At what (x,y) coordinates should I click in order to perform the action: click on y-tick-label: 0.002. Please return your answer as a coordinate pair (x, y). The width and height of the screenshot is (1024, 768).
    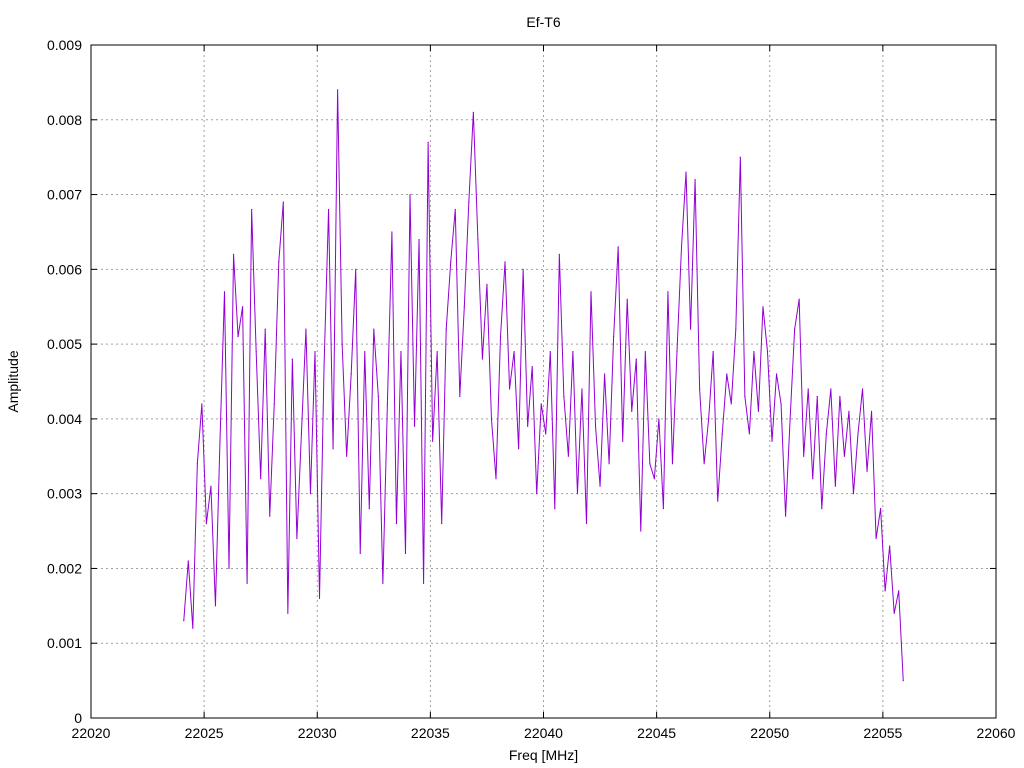
    Looking at the image, I should click on (64, 568).